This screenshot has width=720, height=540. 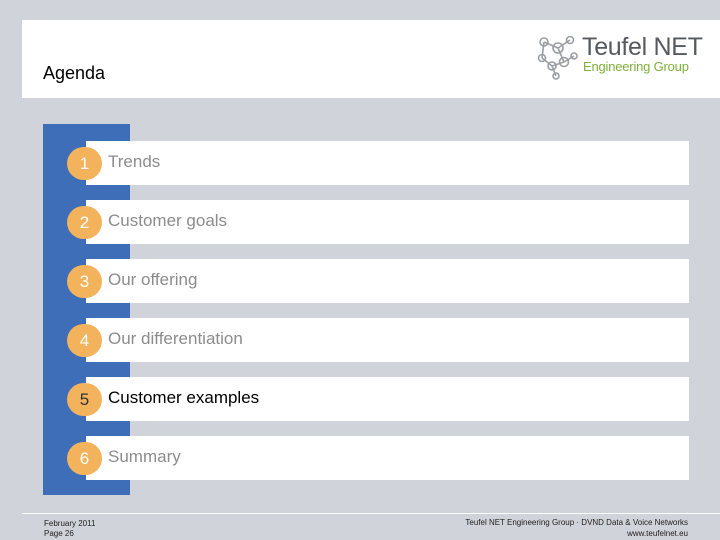 I want to click on agenda-number-badge: 2, so click(x=84, y=222).